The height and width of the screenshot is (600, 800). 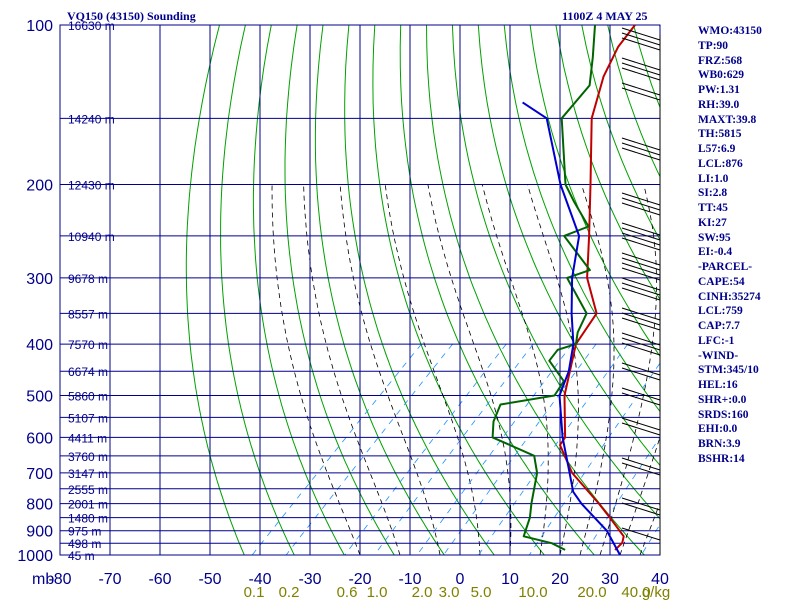 What do you see at coordinates (39, 438) in the screenshot?
I see `pressure-tick-label: 600` at bounding box center [39, 438].